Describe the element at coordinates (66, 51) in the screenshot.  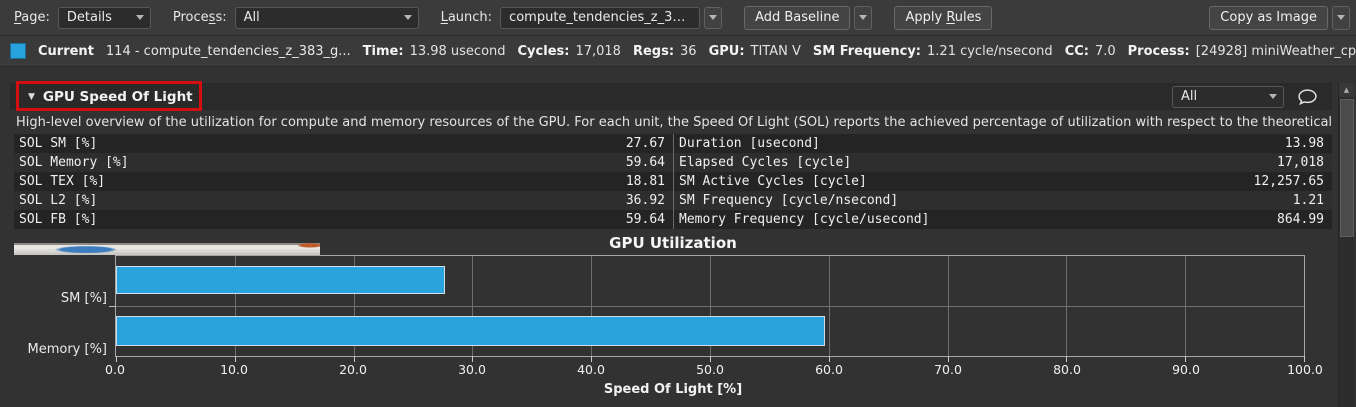
I see `current-label: Current` at that location.